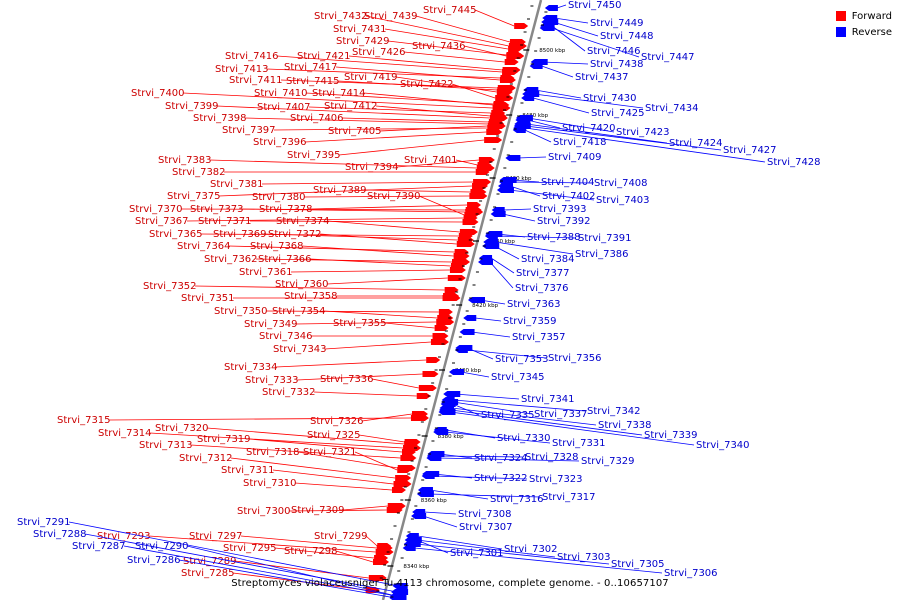 This screenshot has height=600, width=900. I want to click on forward-gene-label: Strvi_7318, so click(273, 452).